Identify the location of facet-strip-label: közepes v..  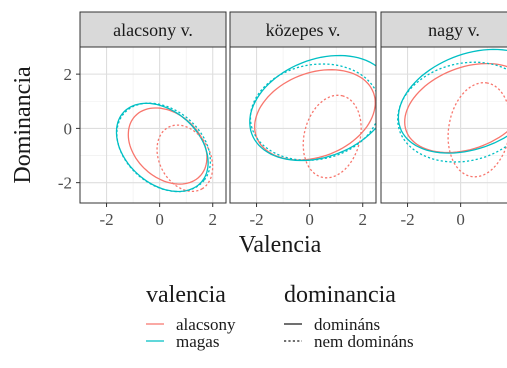
(303, 30).